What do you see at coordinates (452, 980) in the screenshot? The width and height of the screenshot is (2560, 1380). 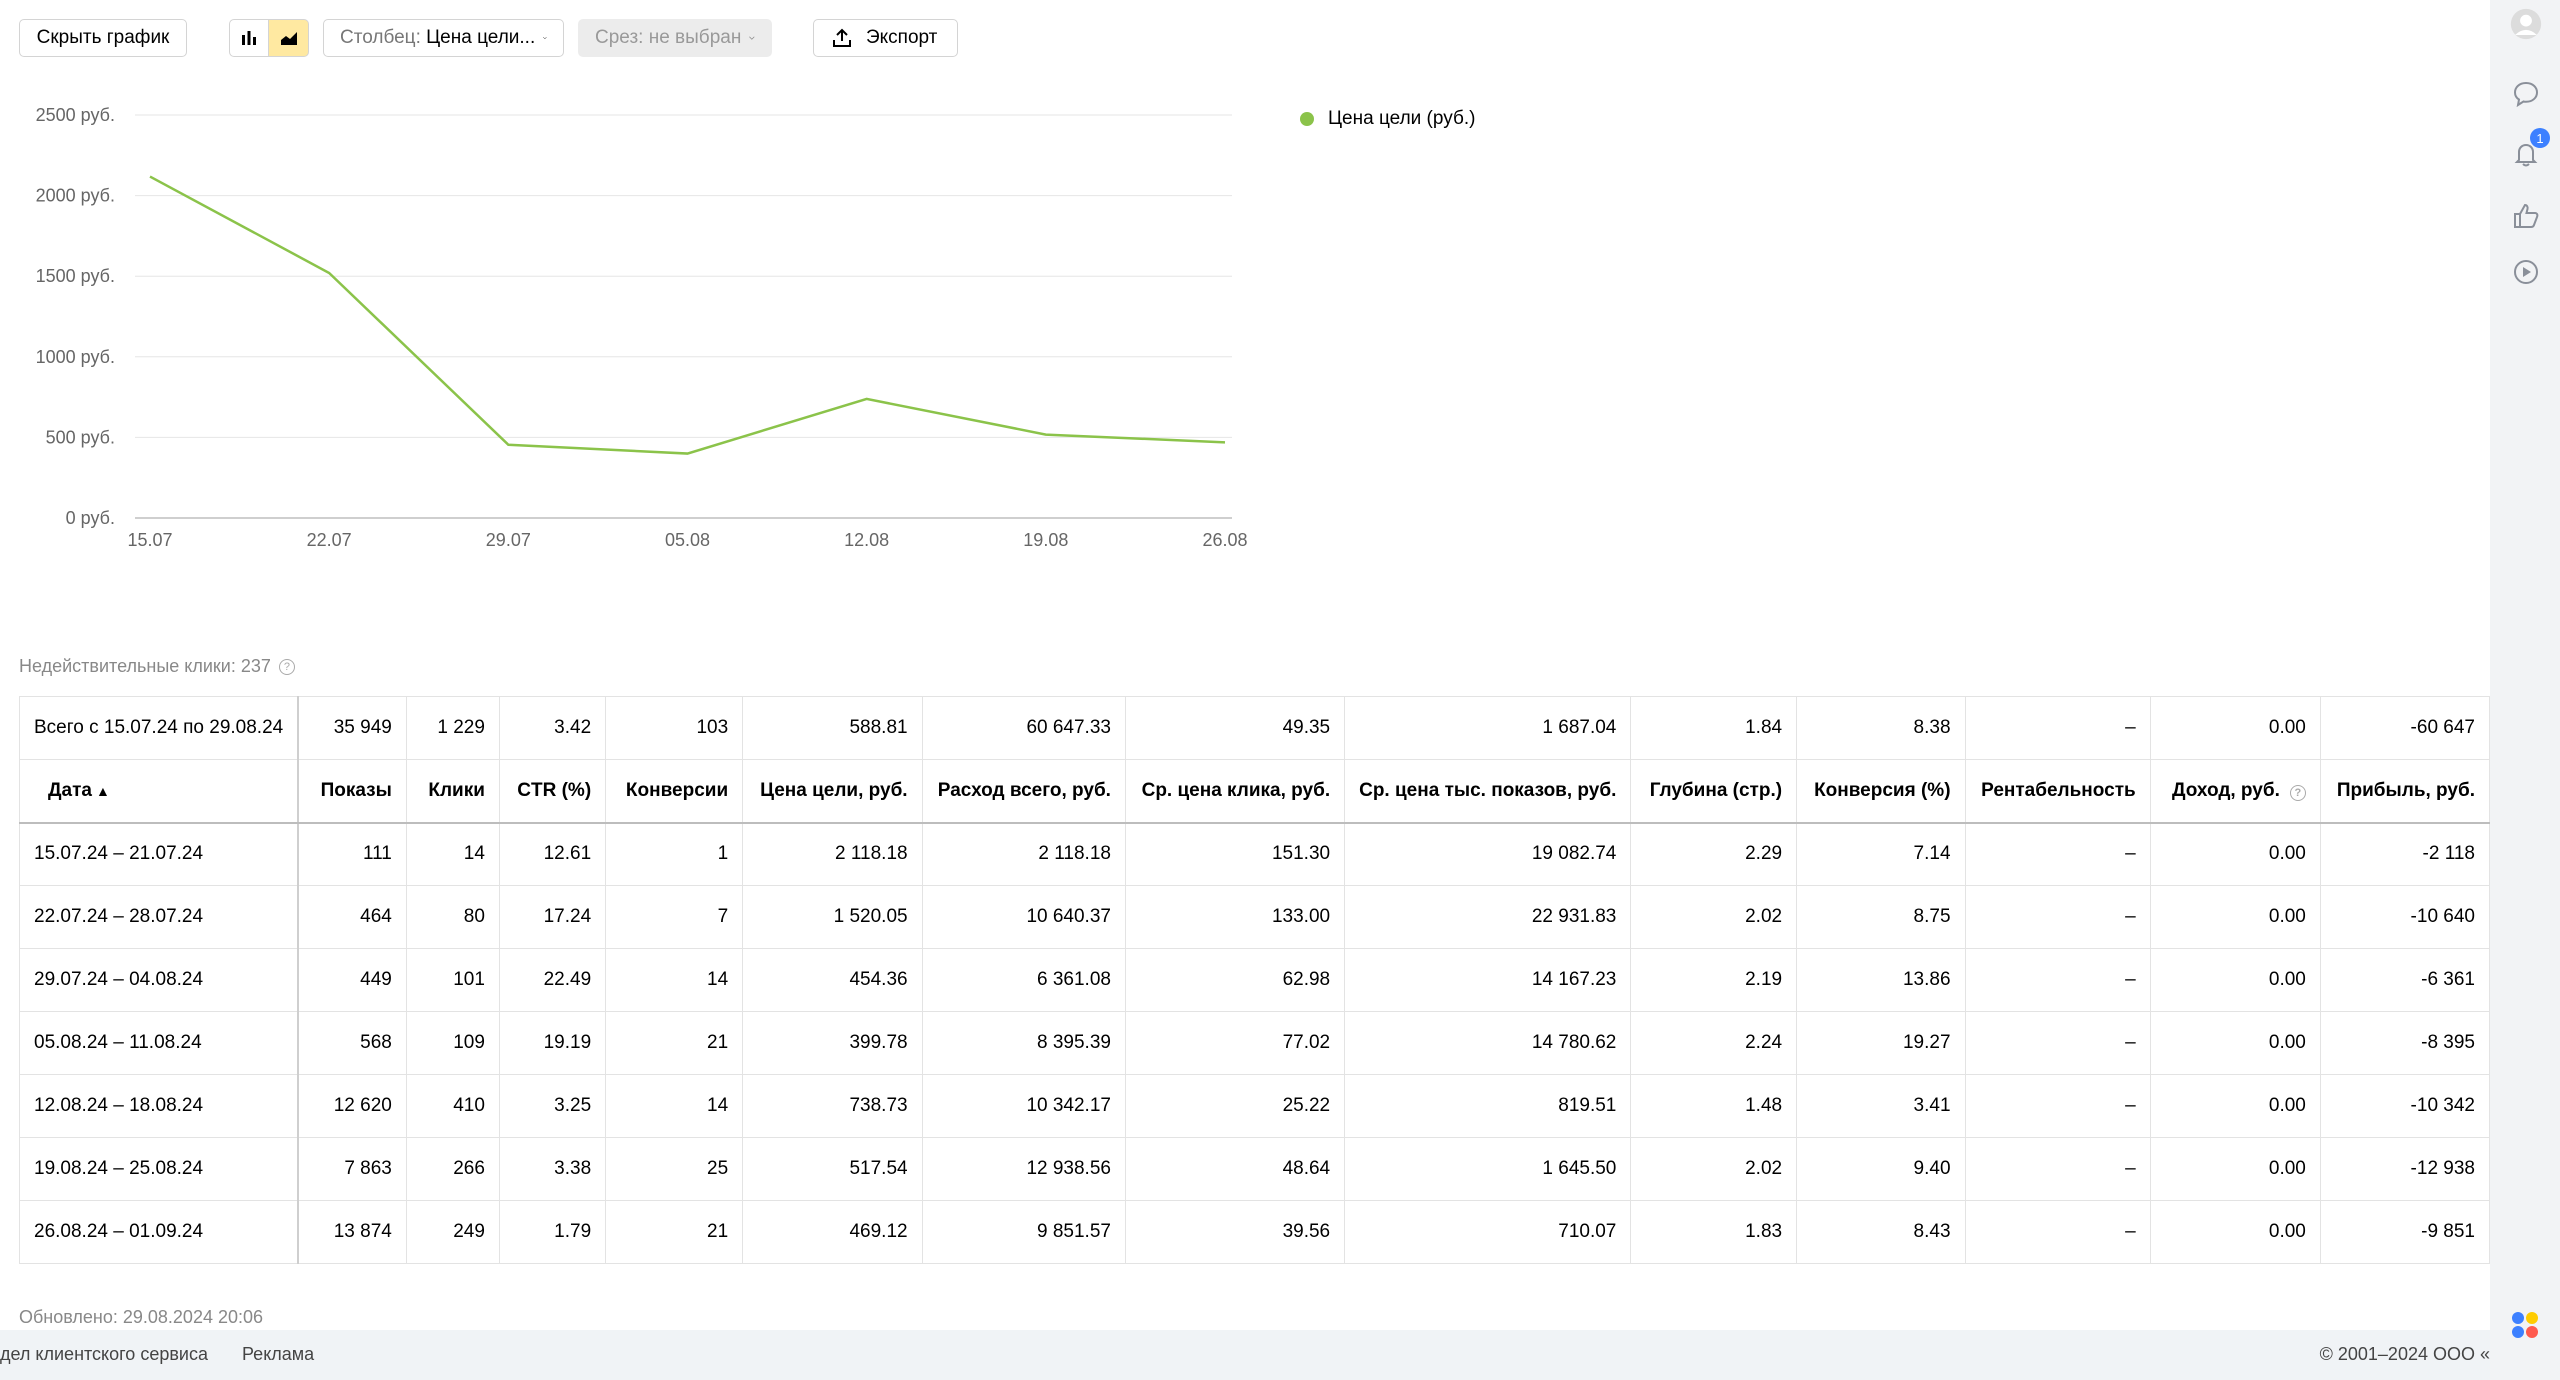 I see `table-cell: 101` at bounding box center [452, 980].